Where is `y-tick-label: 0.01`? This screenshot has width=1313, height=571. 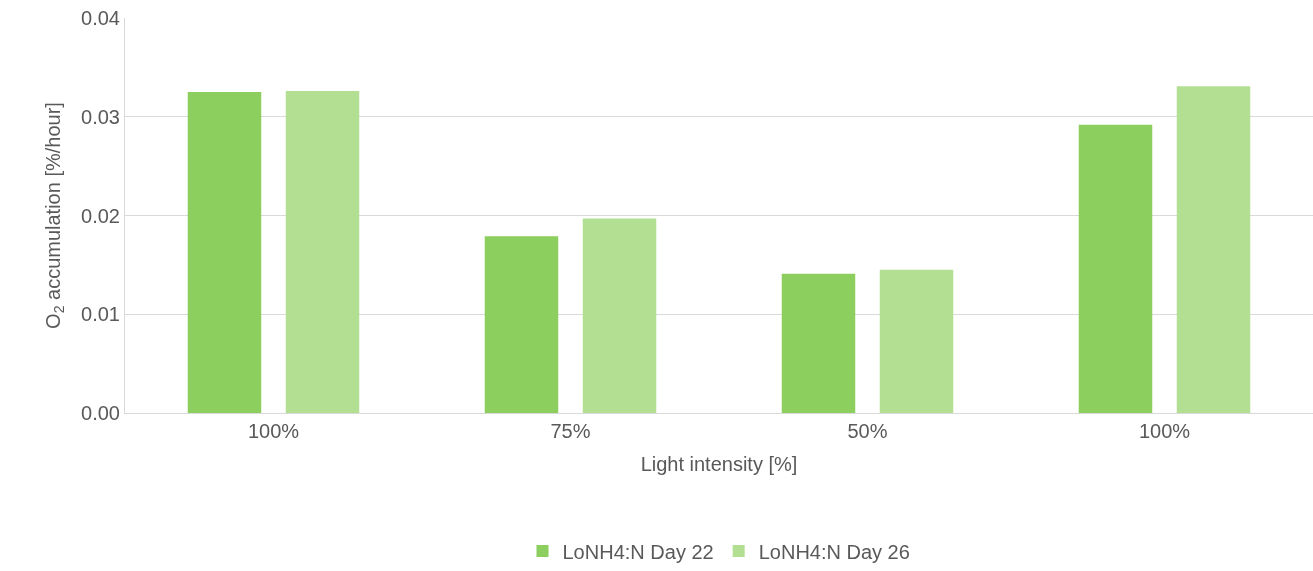
y-tick-label: 0.01 is located at coordinates (100, 314).